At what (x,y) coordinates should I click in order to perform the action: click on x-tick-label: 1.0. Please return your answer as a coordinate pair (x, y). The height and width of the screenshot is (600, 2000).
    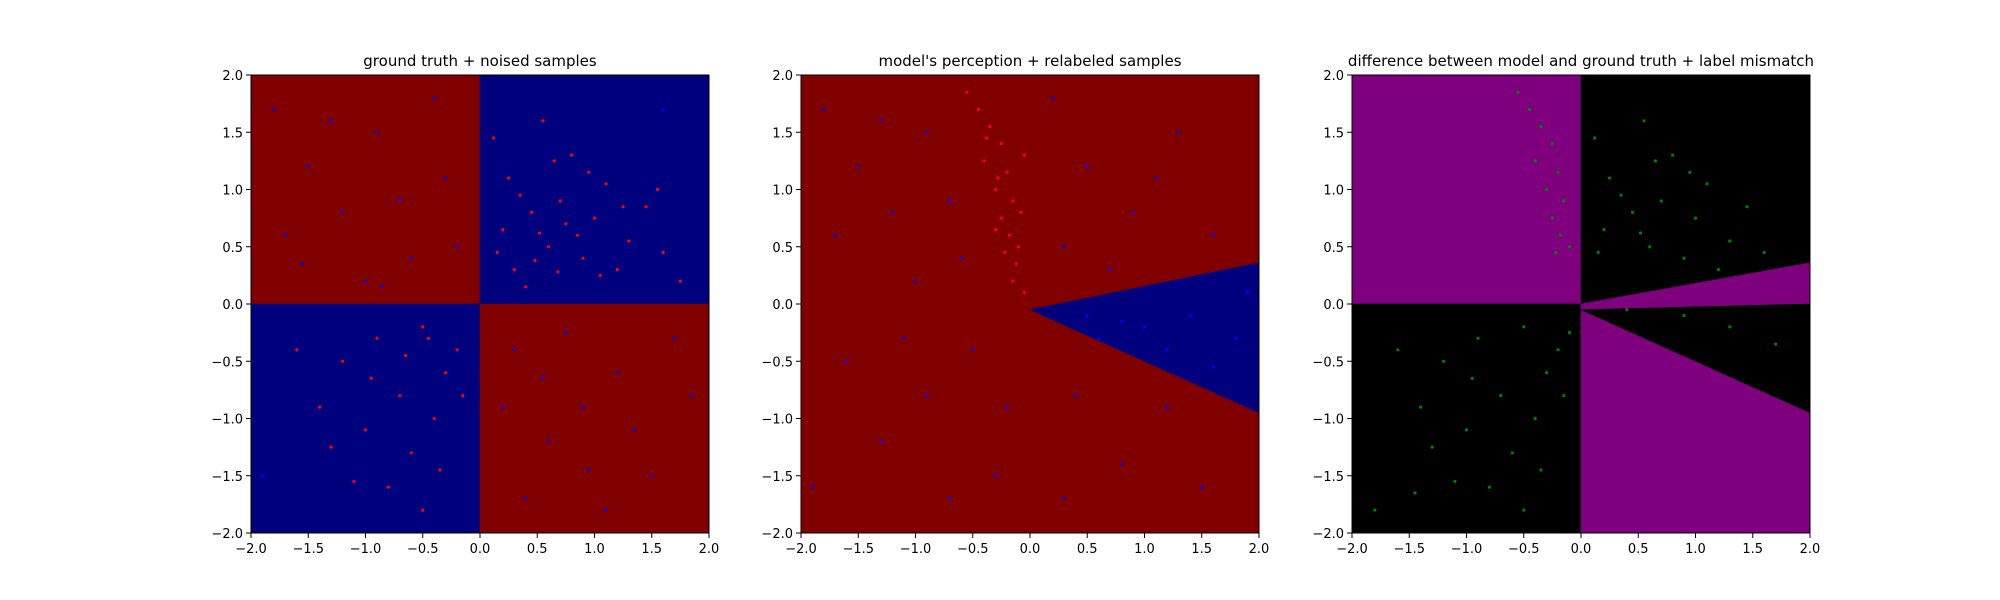
    Looking at the image, I should click on (1695, 549).